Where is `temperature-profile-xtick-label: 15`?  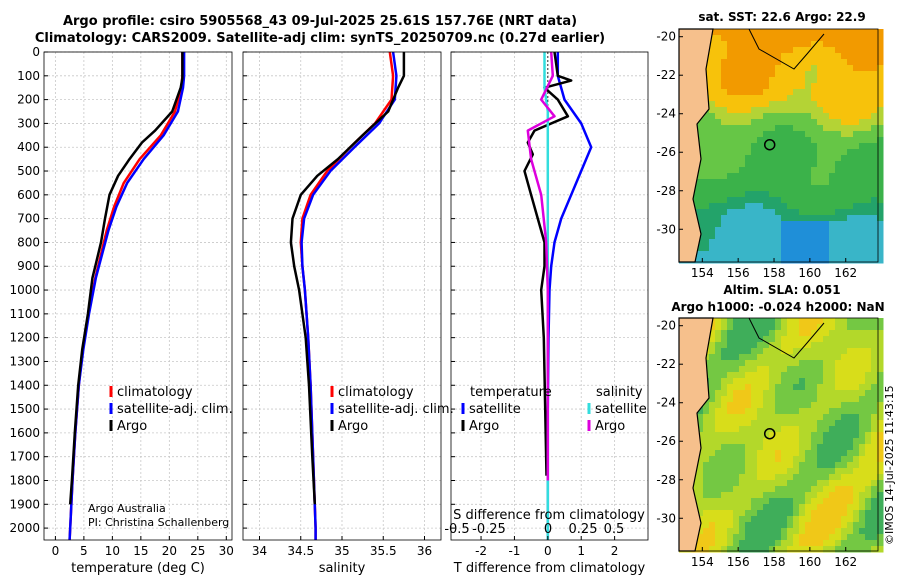 temperature-profile-xtick-label: 15 is located at coordinates (140, 551).